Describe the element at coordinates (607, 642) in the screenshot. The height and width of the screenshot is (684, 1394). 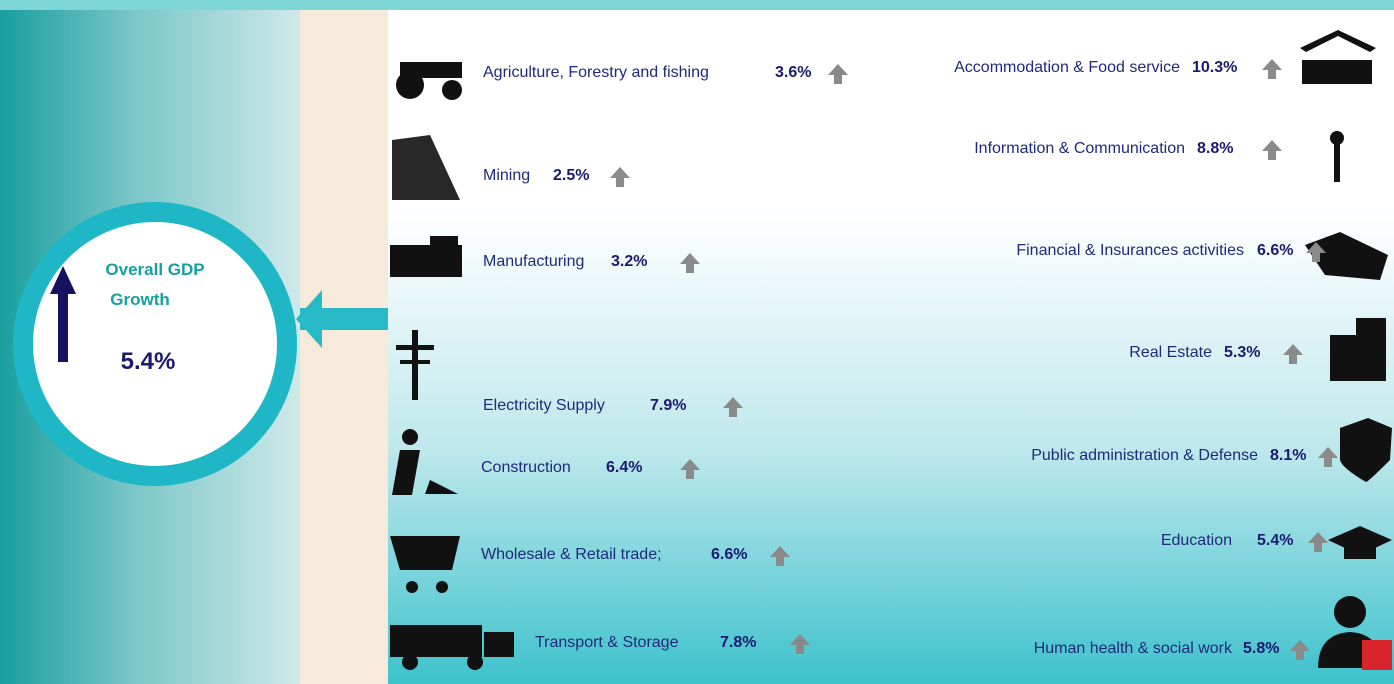
I see `sector-name: Transport & Storage` at that location.